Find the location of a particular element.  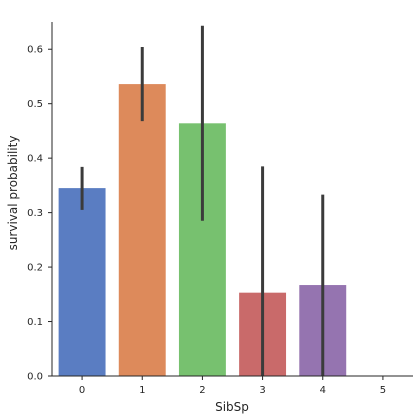

y-ticks: 0.0 0.1 0.2 0.3 0.4 0.5 0.6 is located at coordinates (39, 214).